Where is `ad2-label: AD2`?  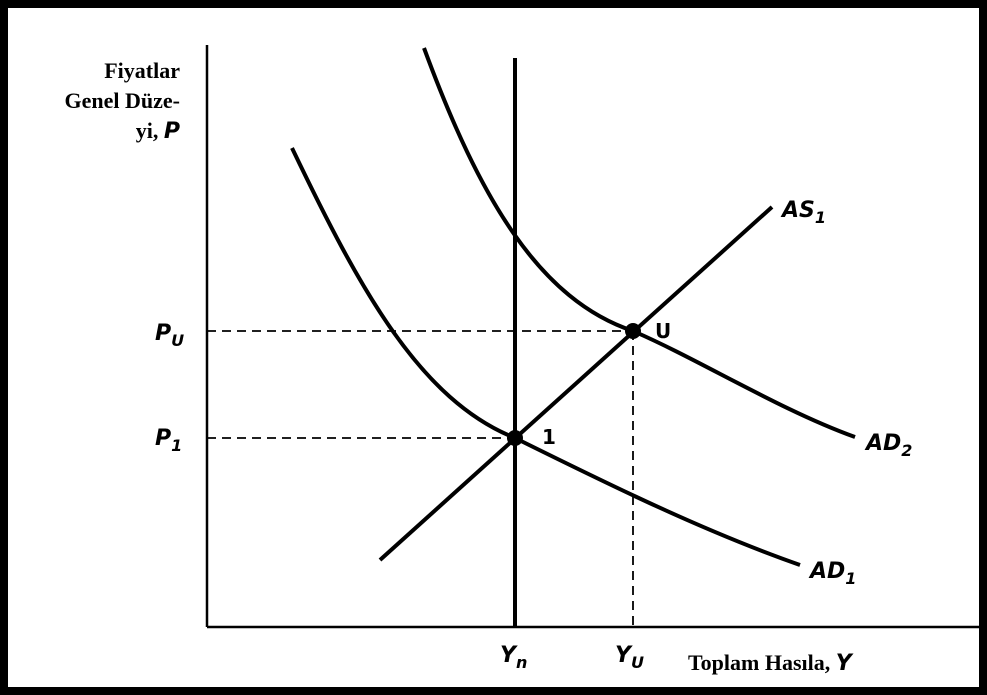
ad2-label: AD2 is located at coordinates (888, 445).